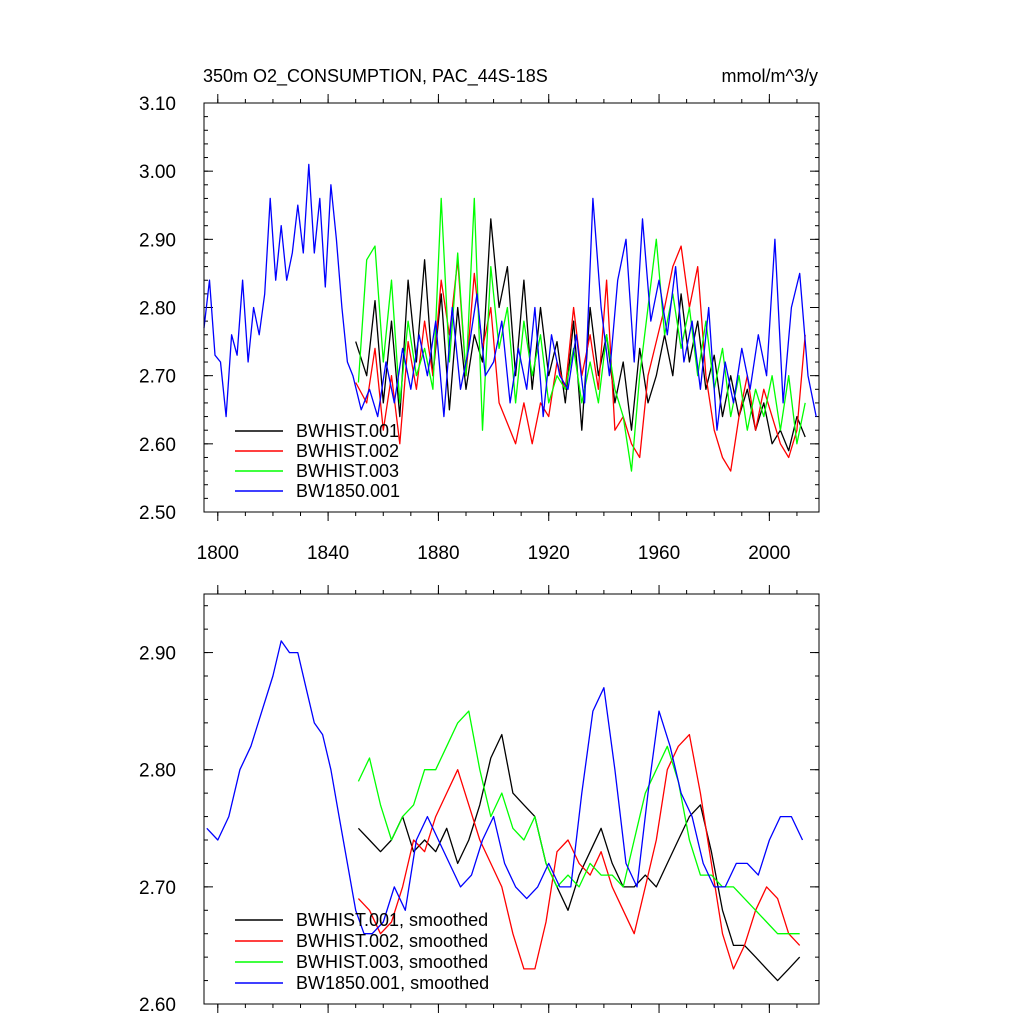  Describe the element at coordinates (157, 309) in the screenshot. I see `top-ytick-label: 2.80` at that location.